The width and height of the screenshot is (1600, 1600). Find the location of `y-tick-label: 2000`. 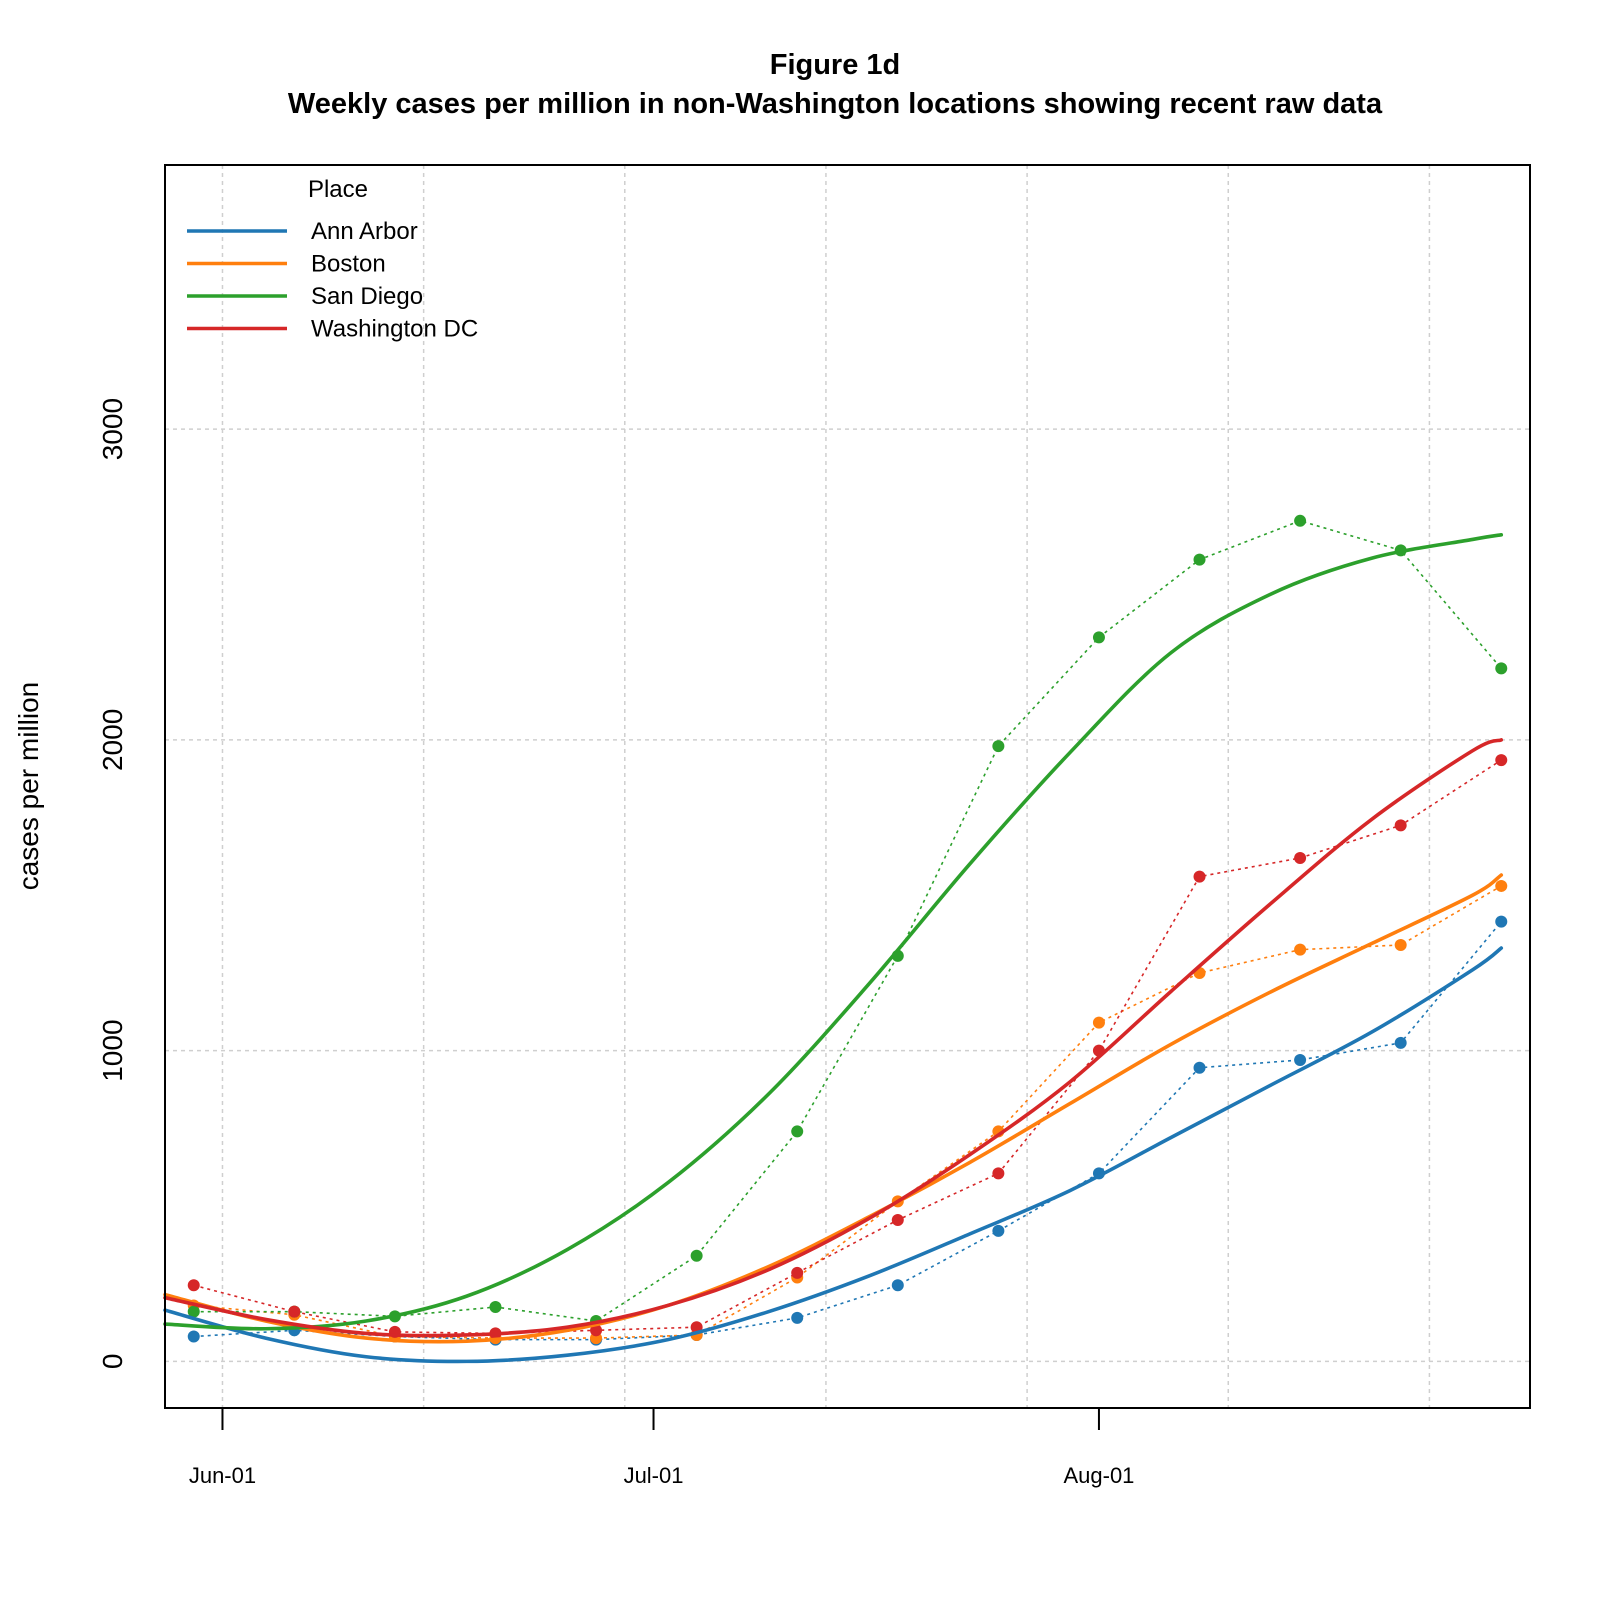

y-tick-label: 2000 is located at coordinates (112, 740).